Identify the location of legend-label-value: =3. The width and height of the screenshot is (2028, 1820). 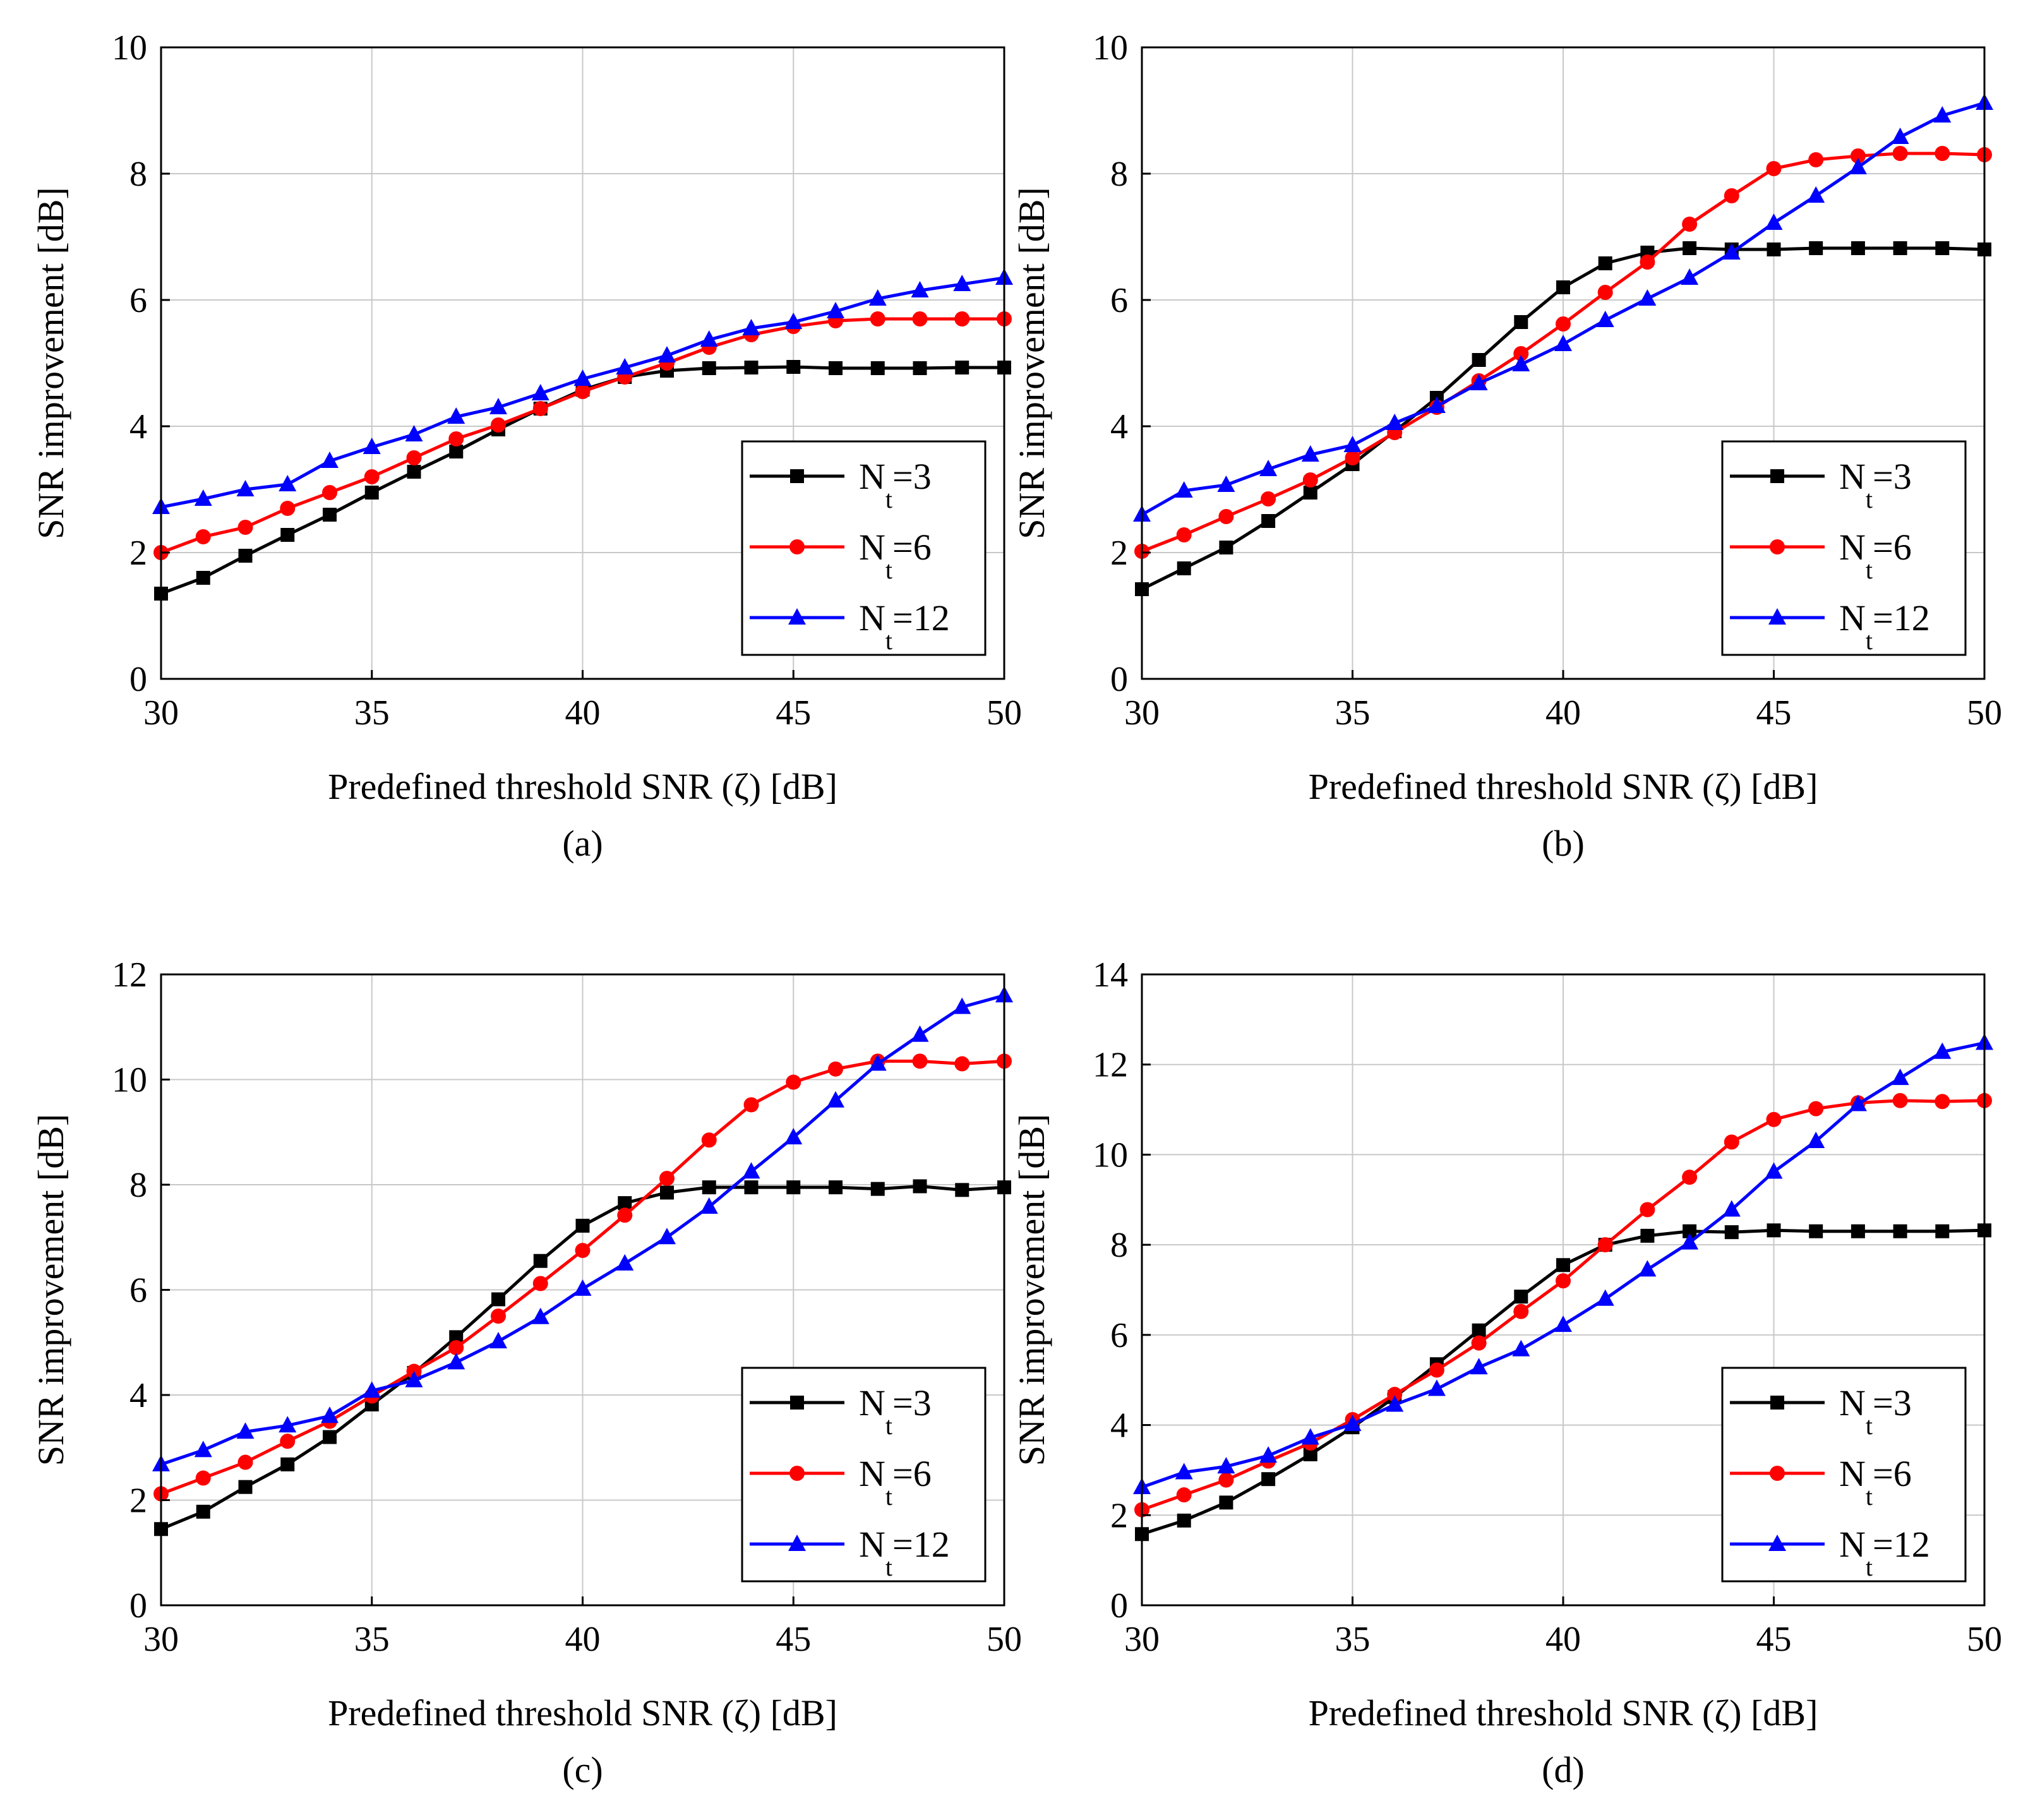
(912, 476).